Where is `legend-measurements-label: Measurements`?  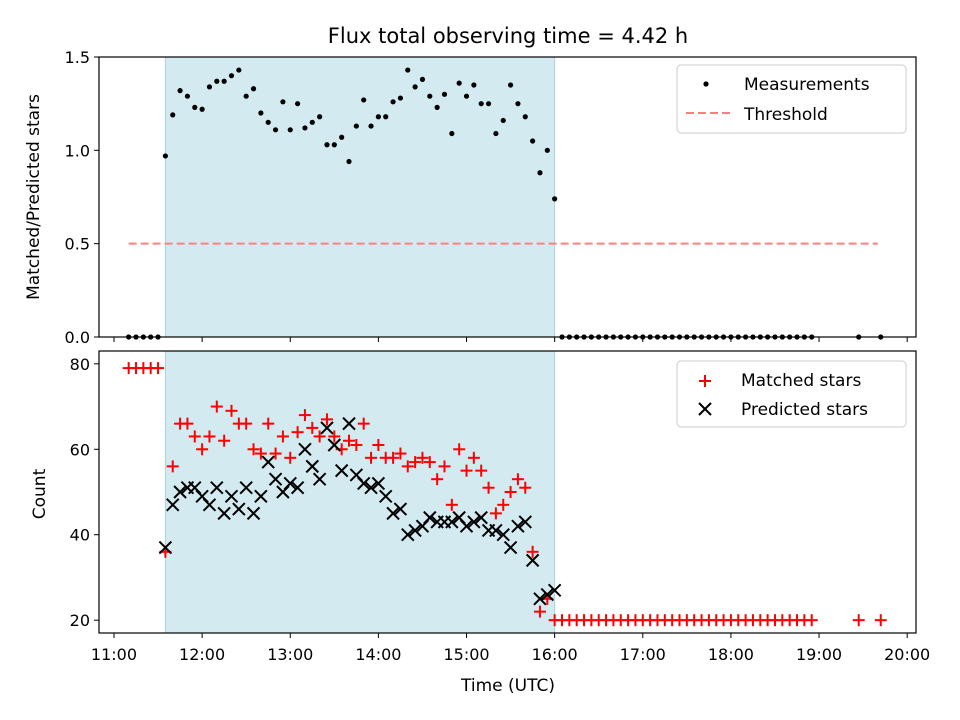
legend-measurements-label: Measurements is located at coordinates (807, 85).